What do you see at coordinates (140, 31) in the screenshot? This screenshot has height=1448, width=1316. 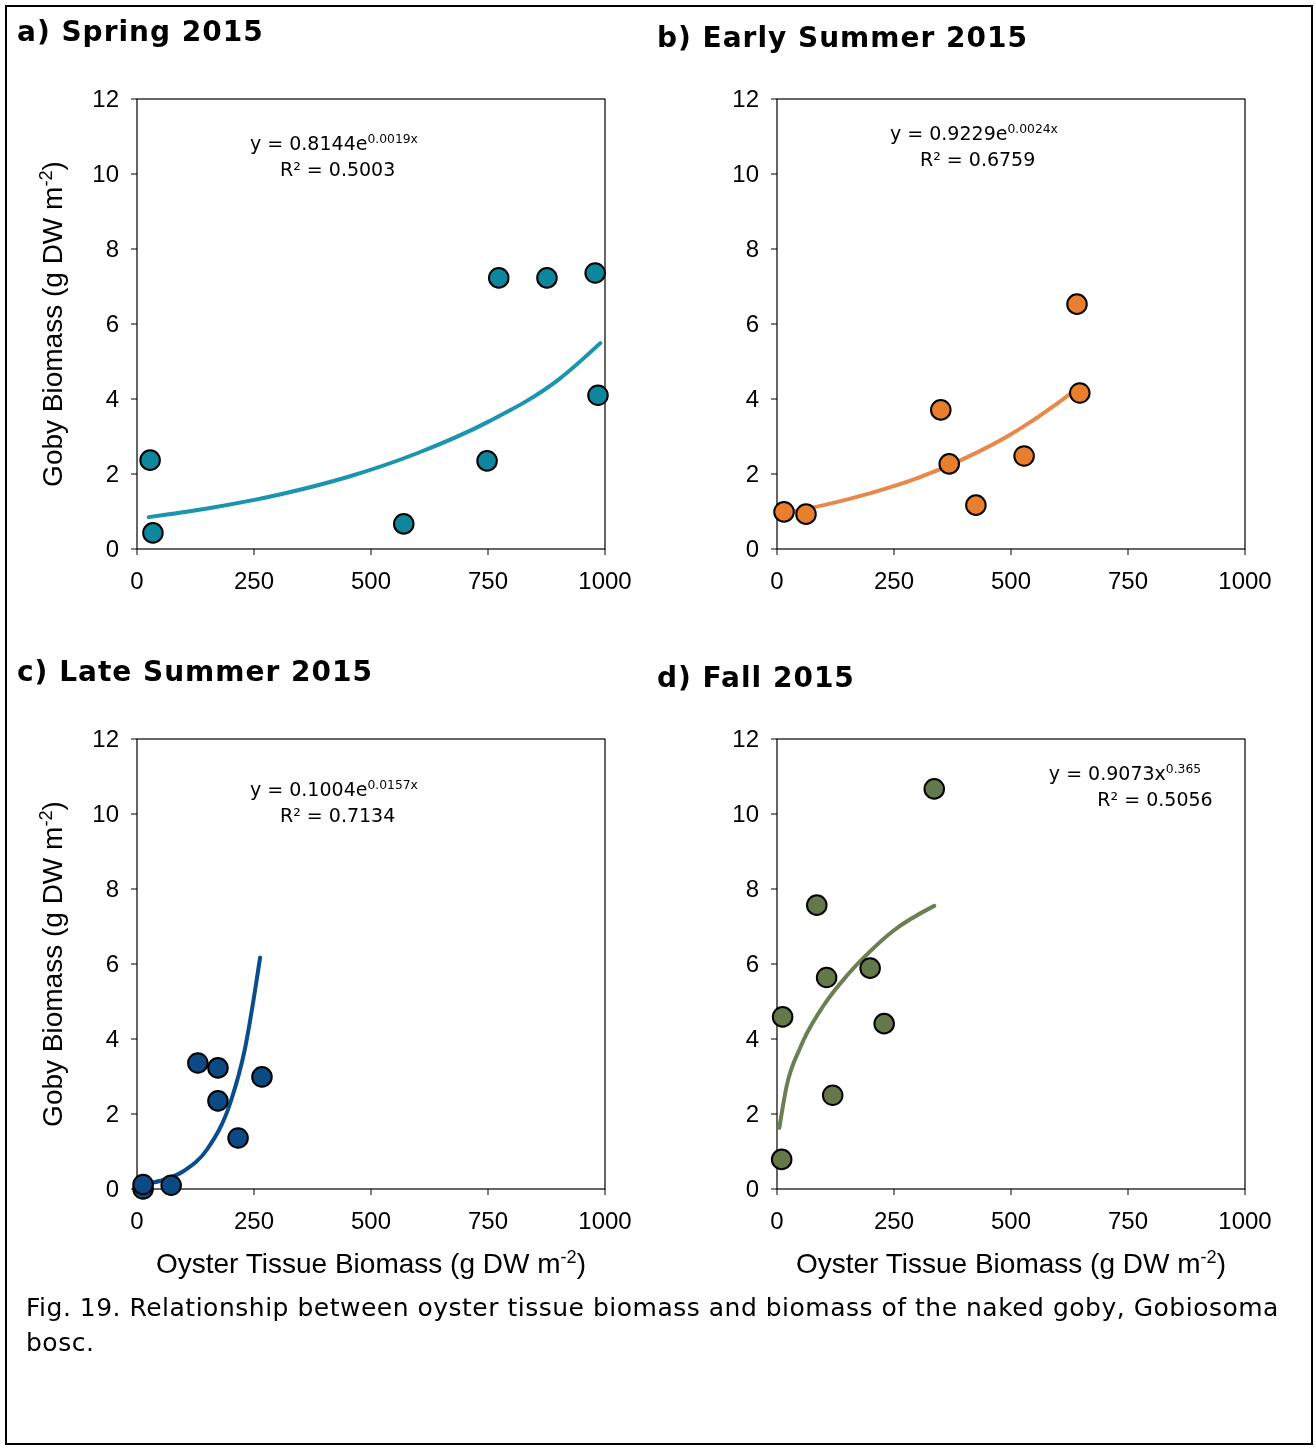 I see `chart-title: a) Spring 2015` at bounding box center [140, 31].